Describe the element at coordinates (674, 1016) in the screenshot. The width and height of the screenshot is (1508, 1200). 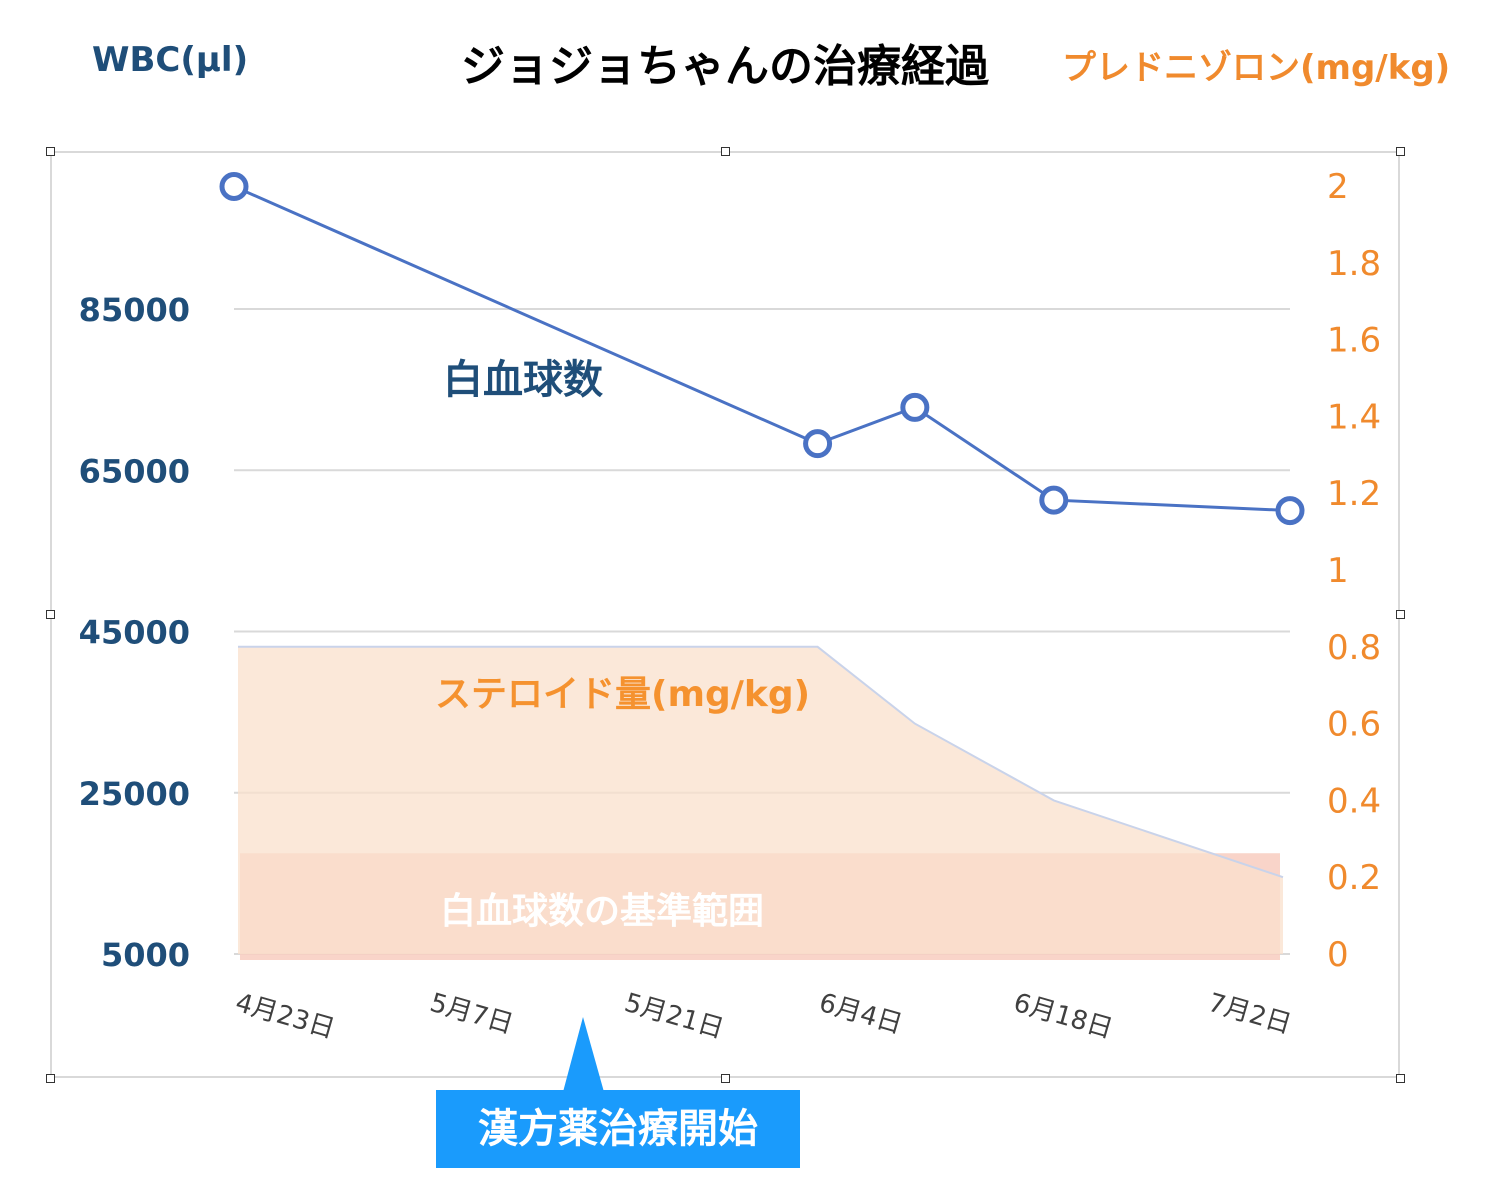
I see `x-axis-tick-label: 5月21日` at that location.